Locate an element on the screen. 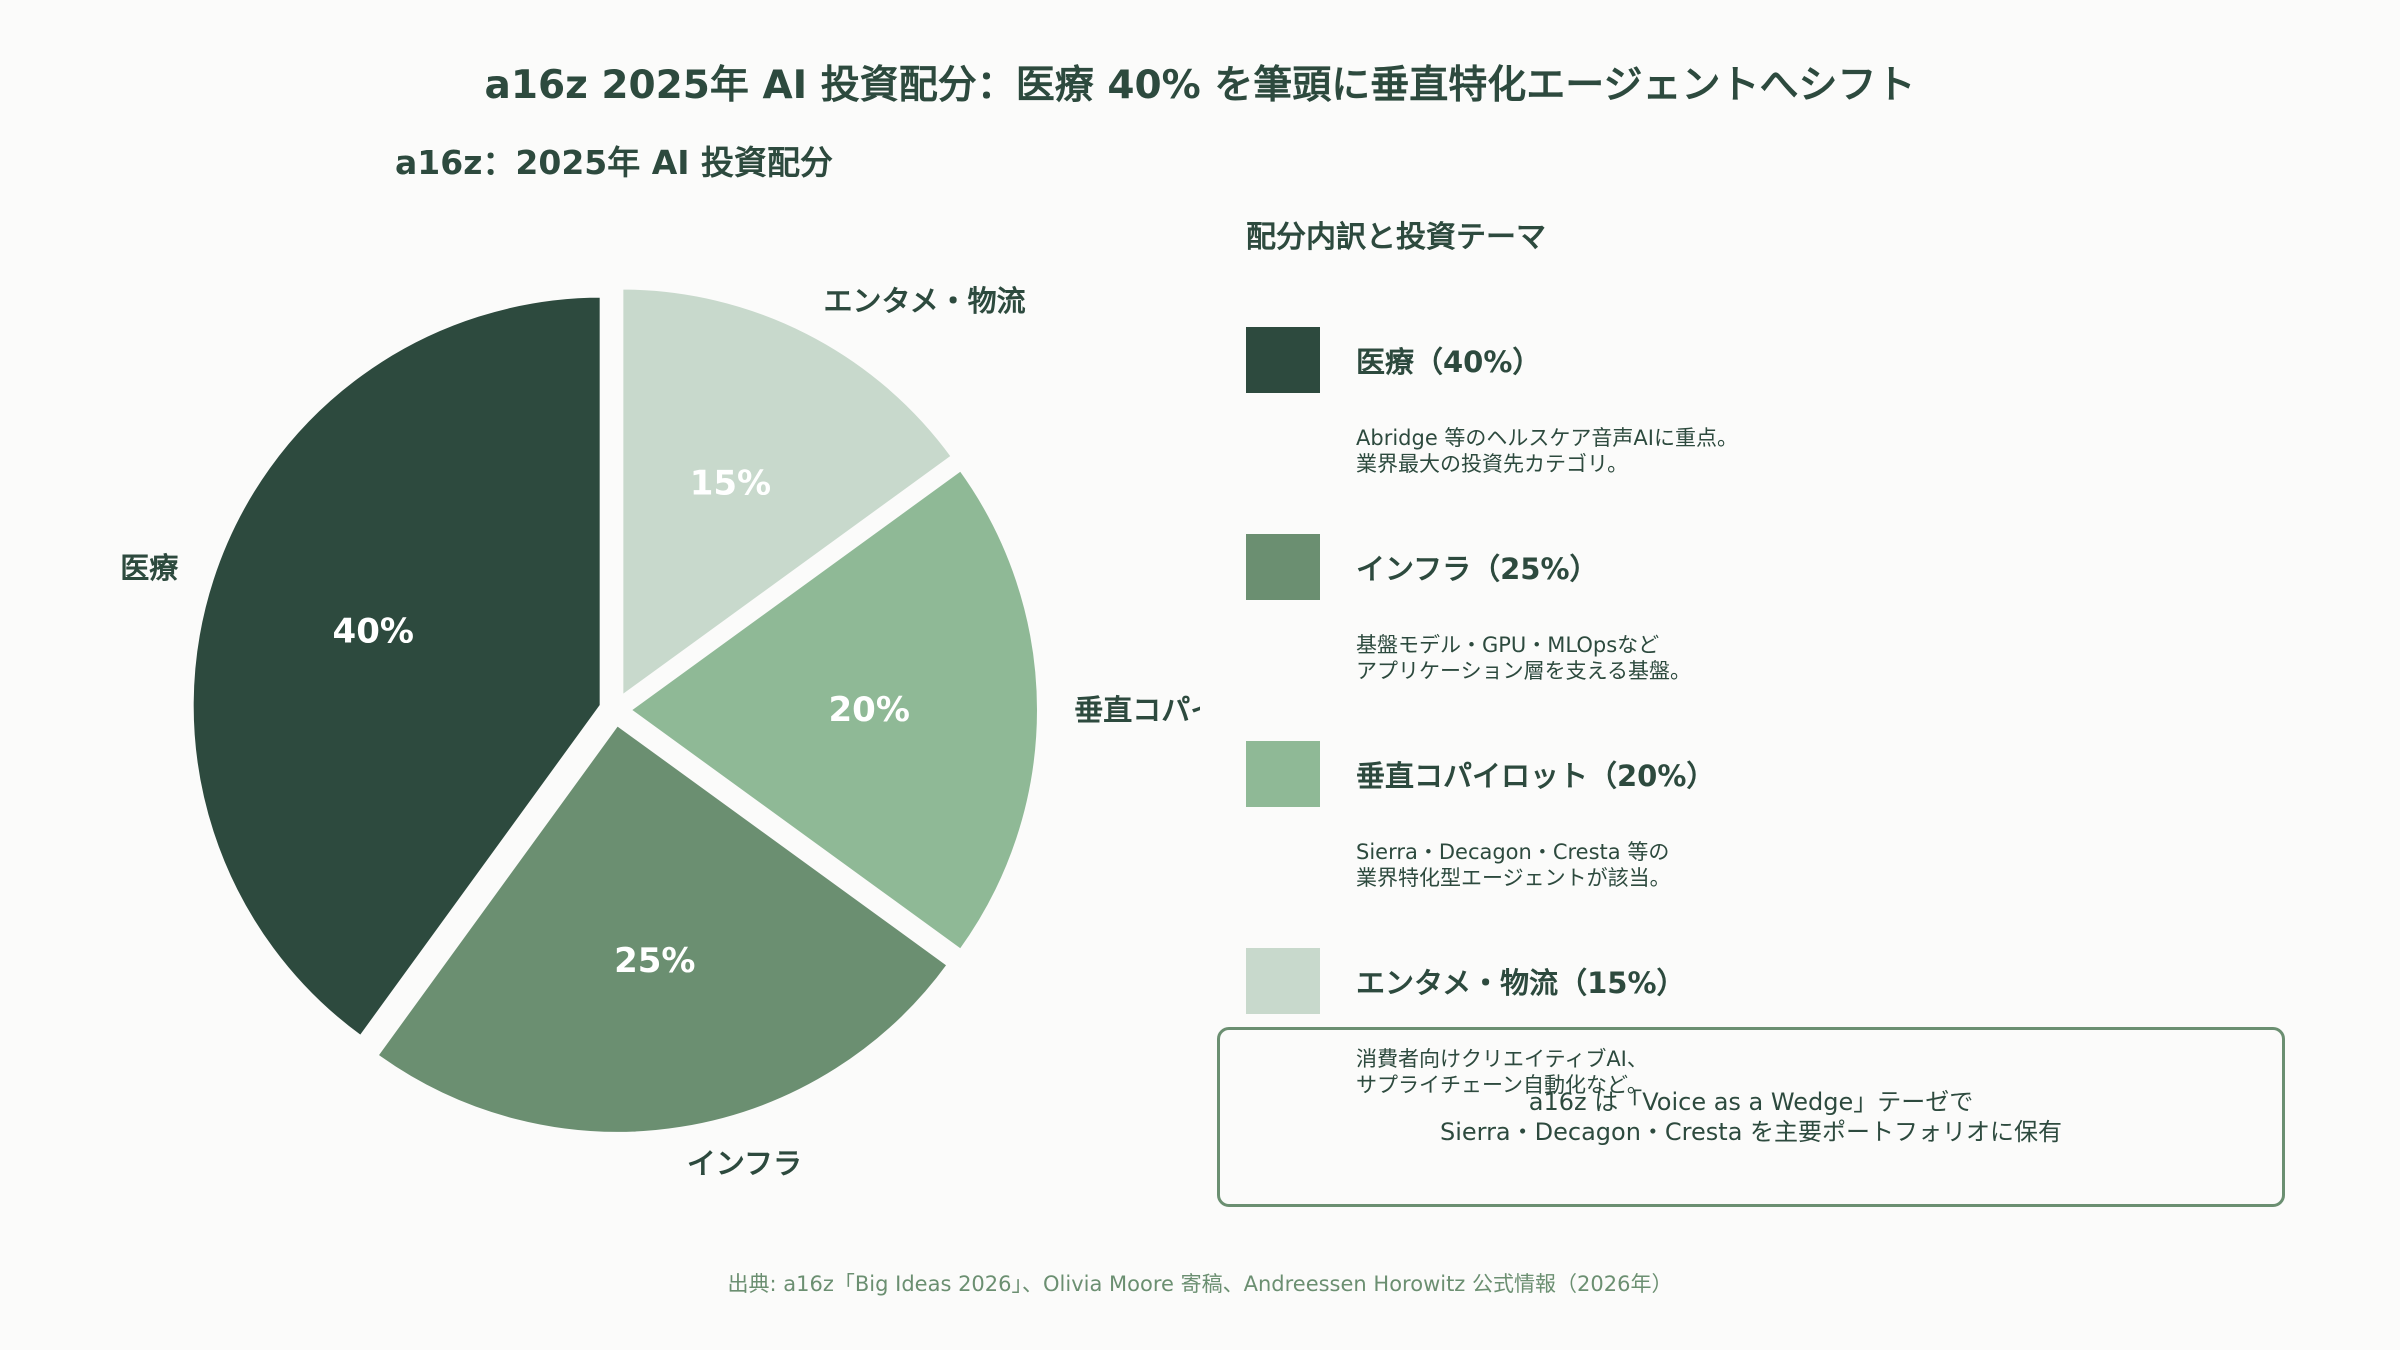  slice-category-label: エンタメ・物流 is located at coordinates (924, 301).